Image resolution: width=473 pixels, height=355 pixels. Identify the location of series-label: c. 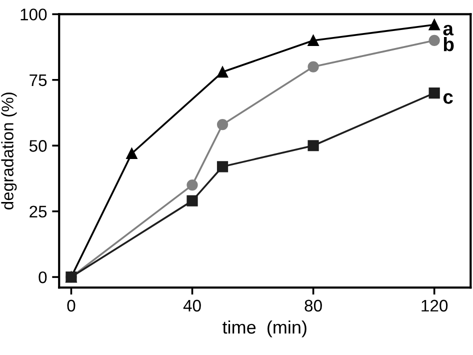
(448, 98).